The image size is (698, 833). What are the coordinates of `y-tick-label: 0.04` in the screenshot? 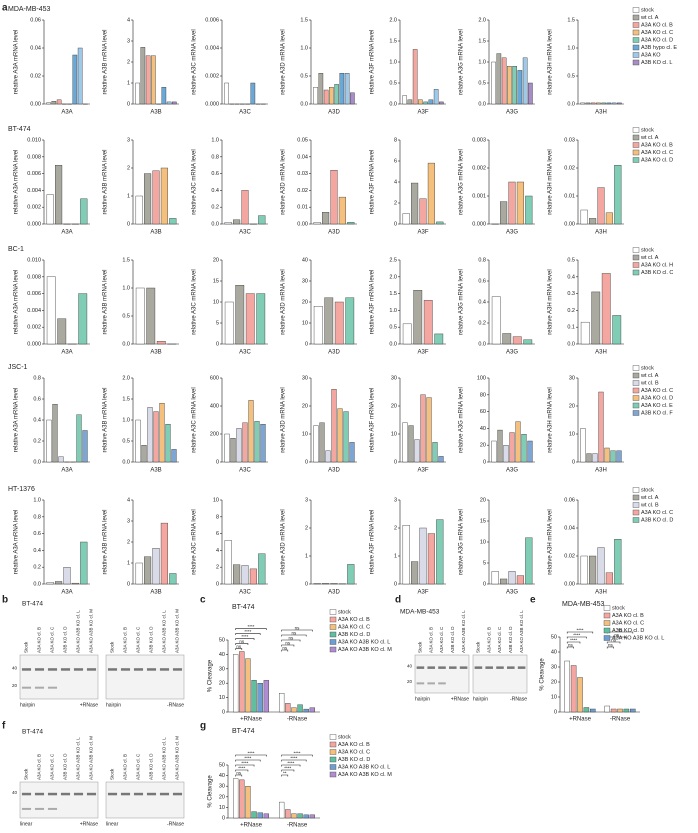 It's located at (302, 157).